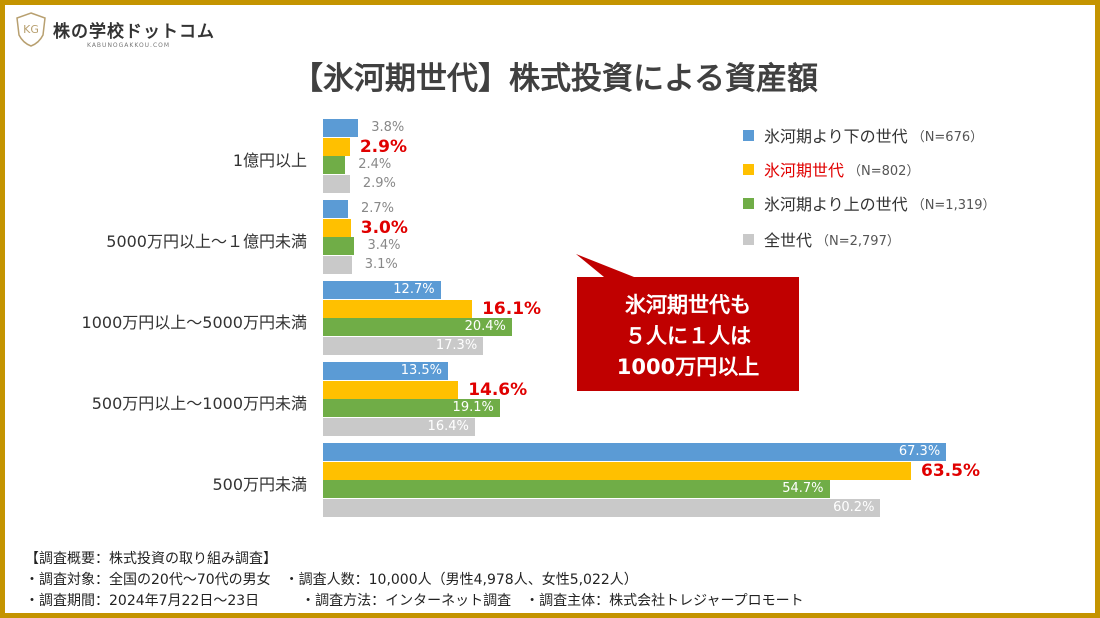 This screenshot has width=1100, height=618. What do you see at coordinates (947, 137) in the screenshot?
I see `legend-count: （N=676）` at bounding box center [947, 137].